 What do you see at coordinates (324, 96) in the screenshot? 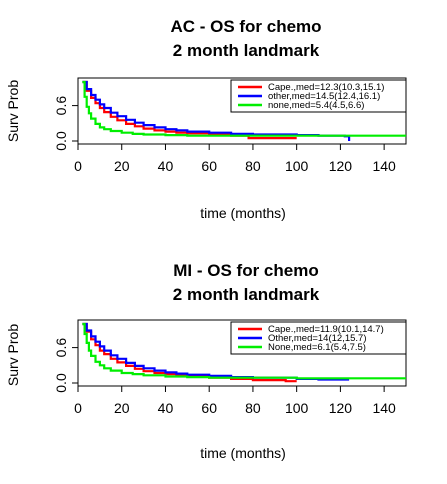
I see `legend-entry-other: other,med=14.5(12.4,16.1)` at bounding box center [324, 96].